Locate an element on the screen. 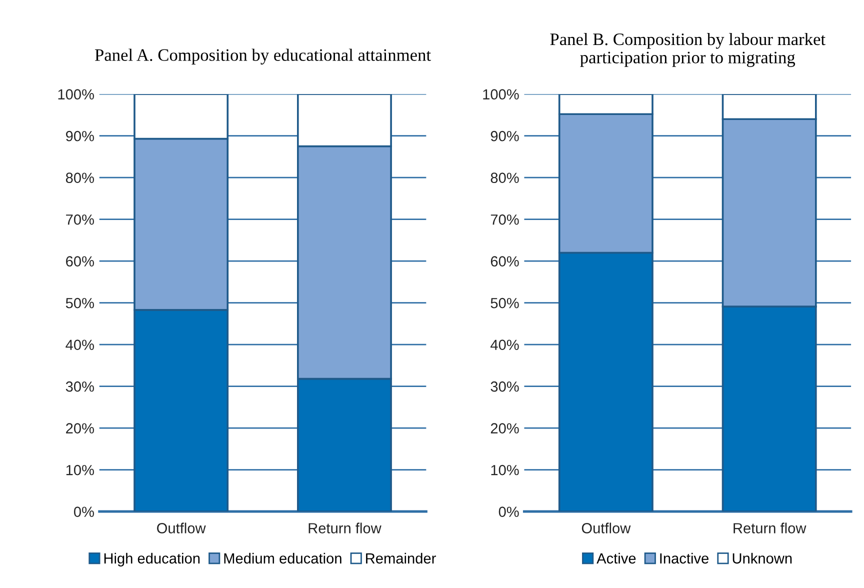 The image size is (864, 588). legend-label: Medium education is located at coordinates (283, 558).